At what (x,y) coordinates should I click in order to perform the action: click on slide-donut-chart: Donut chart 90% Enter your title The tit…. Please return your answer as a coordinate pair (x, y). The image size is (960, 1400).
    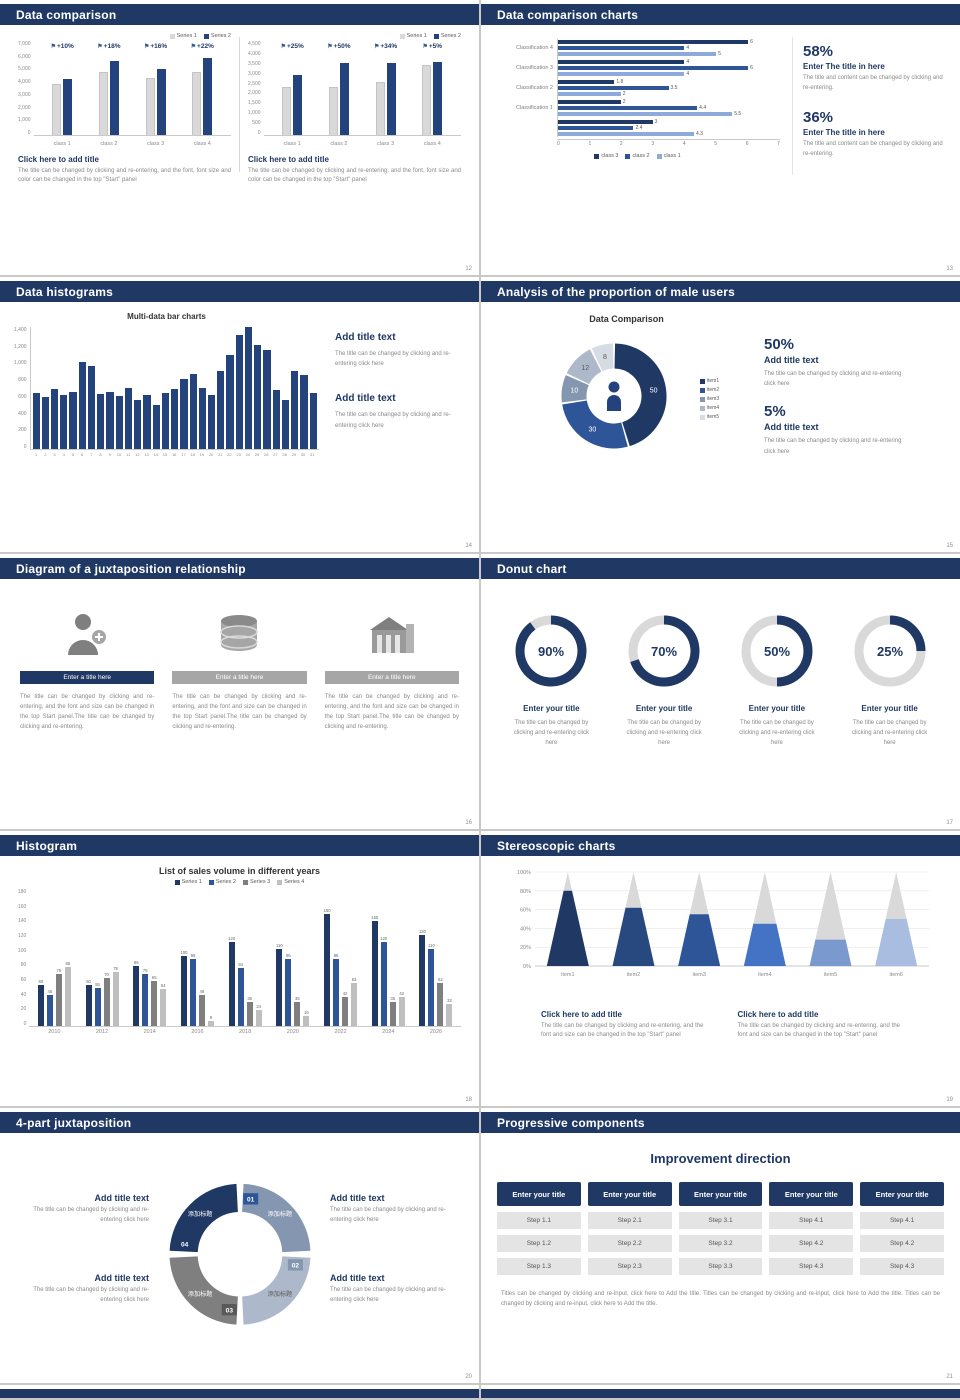
    Looking at the image, I should click on (720, 691).